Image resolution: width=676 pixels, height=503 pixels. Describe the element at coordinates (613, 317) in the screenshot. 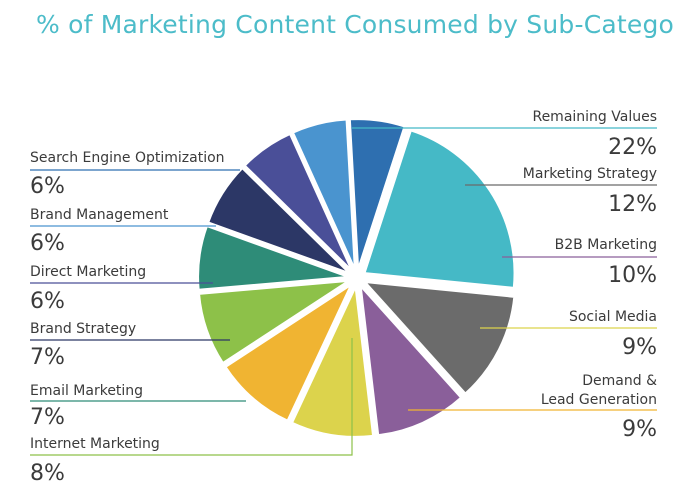

I see `slice-label-3: Social Media` at that location.